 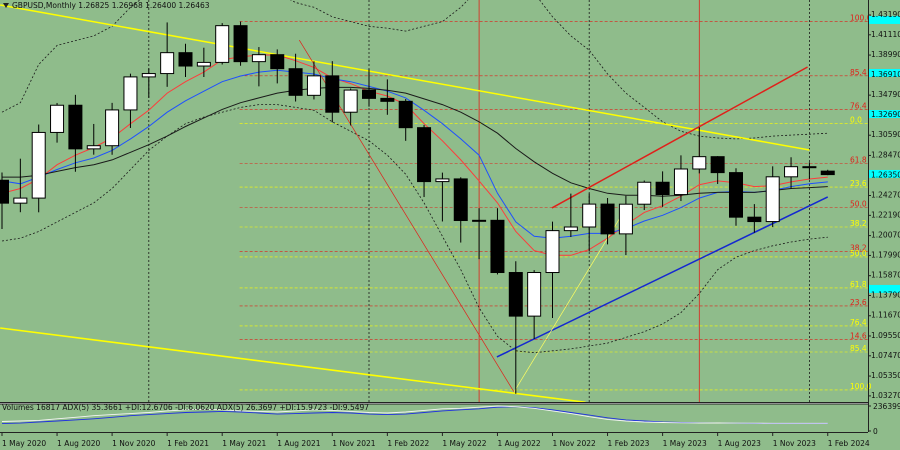 What do you see at coordinates (861, 386) in the screenshot?
I see `fib-level-label: 100.0` at bounding box center [861, 386].